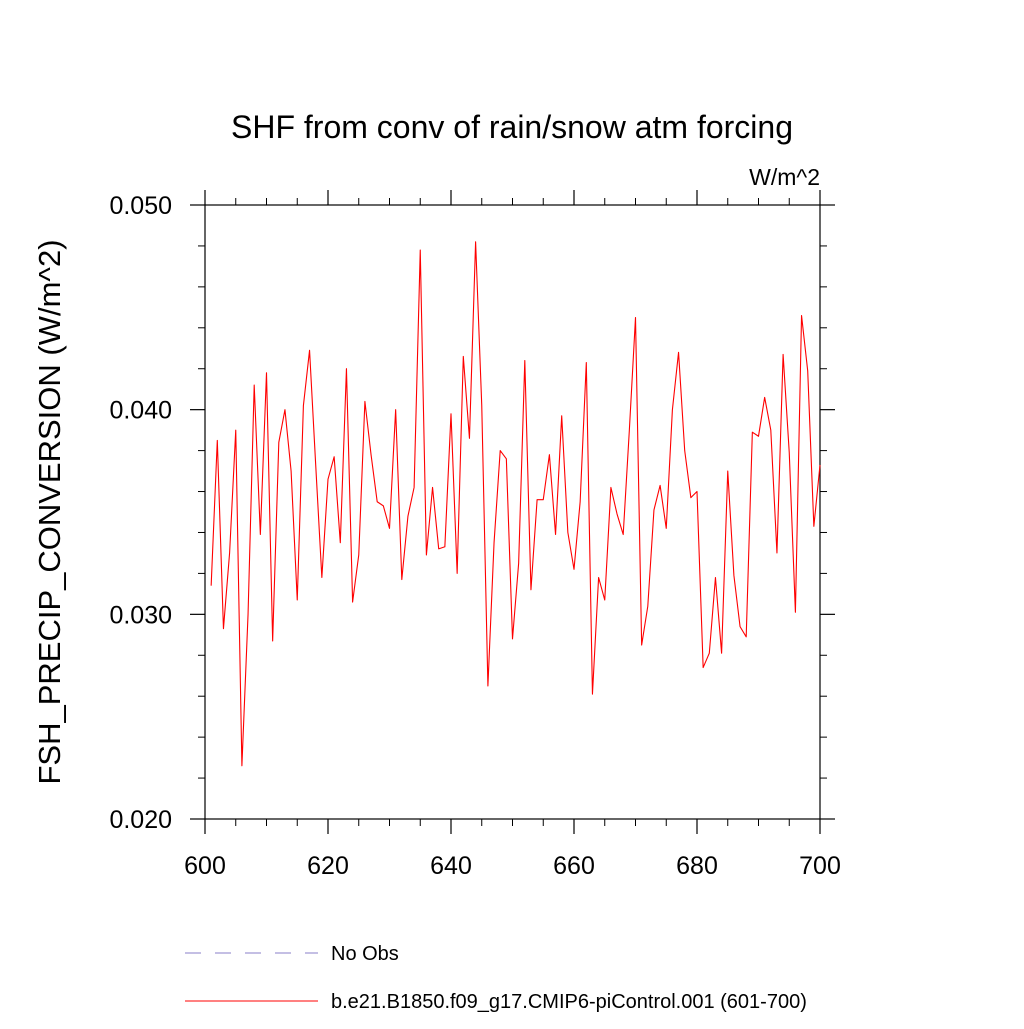 Image resolution: width=1024 pixels, height=1029 pixels. I want to click on x-tick-label: 600, so click(205, 866).